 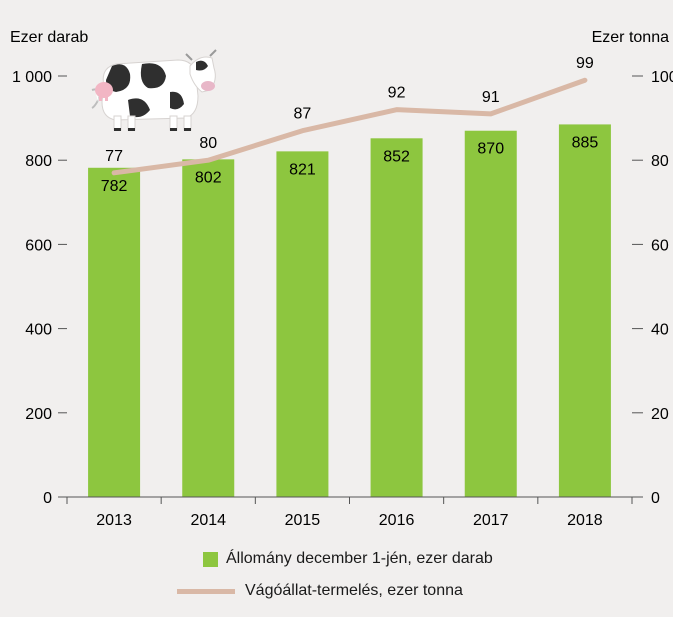 What do you see at coordinates (208, 328) in the screenshot?
I see `bar-2014` at bounding box center [208, 328].